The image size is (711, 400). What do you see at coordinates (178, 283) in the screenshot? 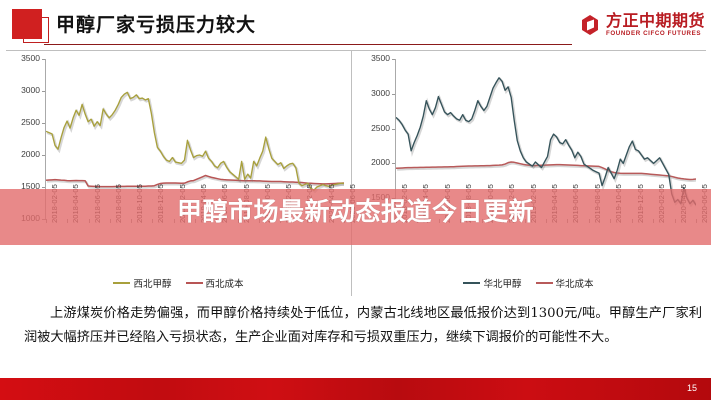
I see `chart-left-legend: 西北甲醇 西北成本` at bounding box center [178, 283].